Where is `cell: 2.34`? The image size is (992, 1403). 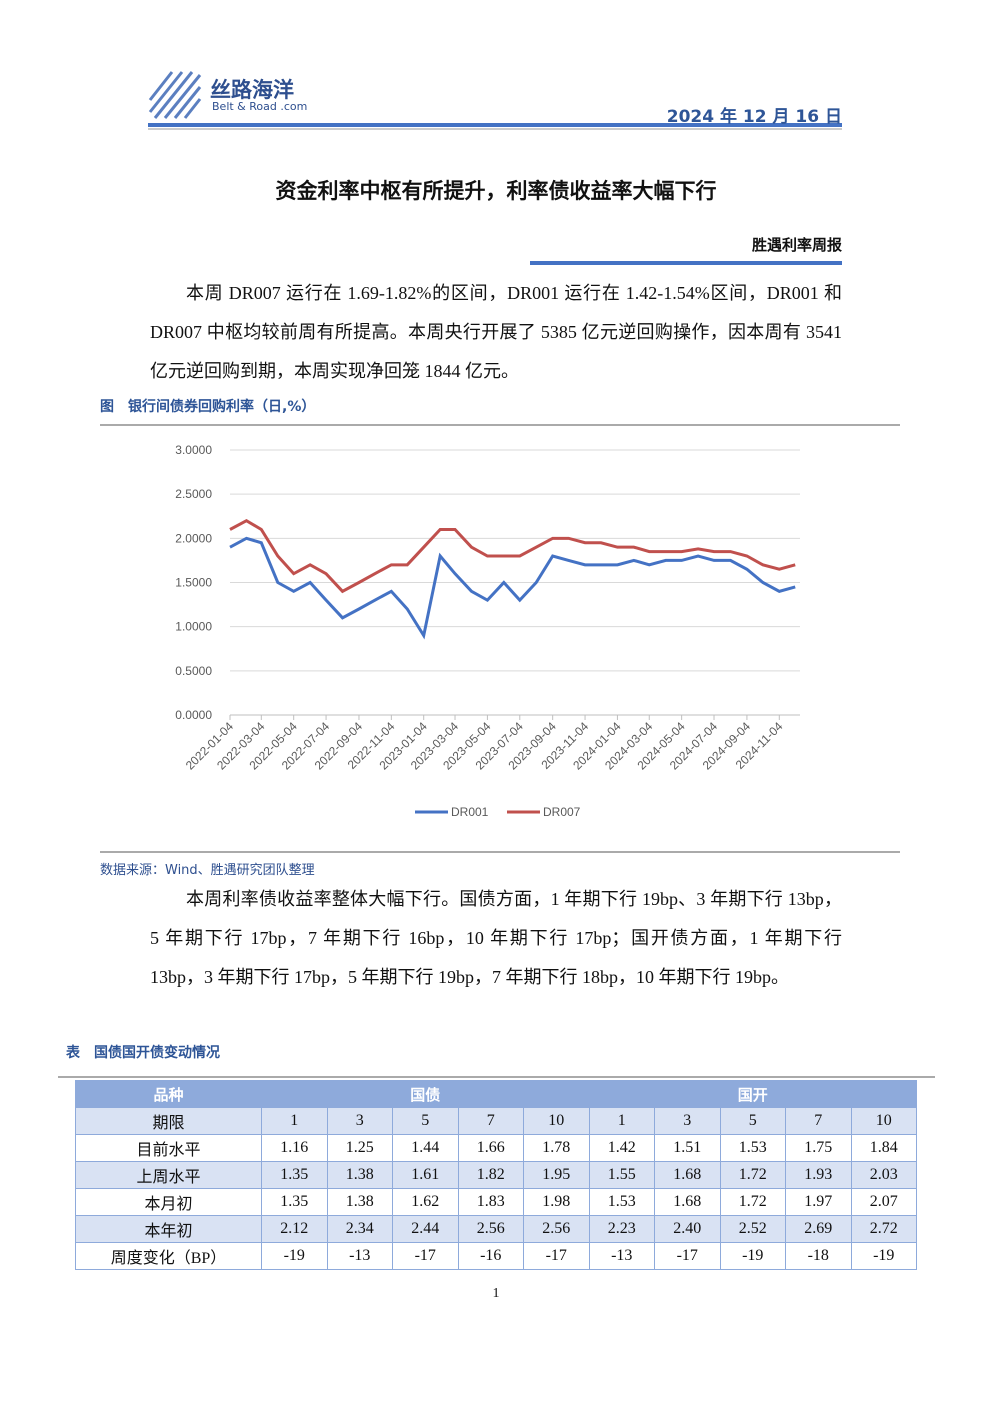
cell: 2.34 is located at coordinates (359, 1229).